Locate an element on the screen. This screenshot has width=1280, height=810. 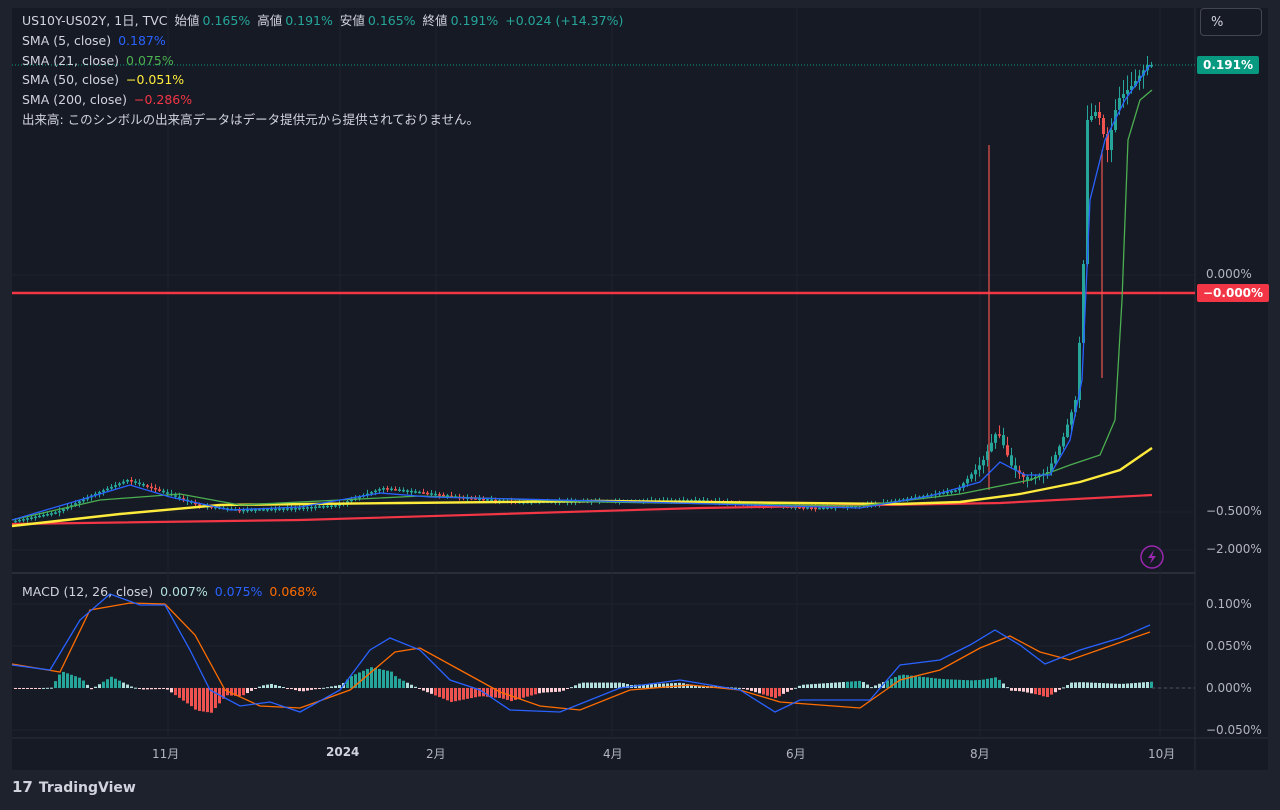
x-tick-feb: 2月 is located at coordinates (436, 754).